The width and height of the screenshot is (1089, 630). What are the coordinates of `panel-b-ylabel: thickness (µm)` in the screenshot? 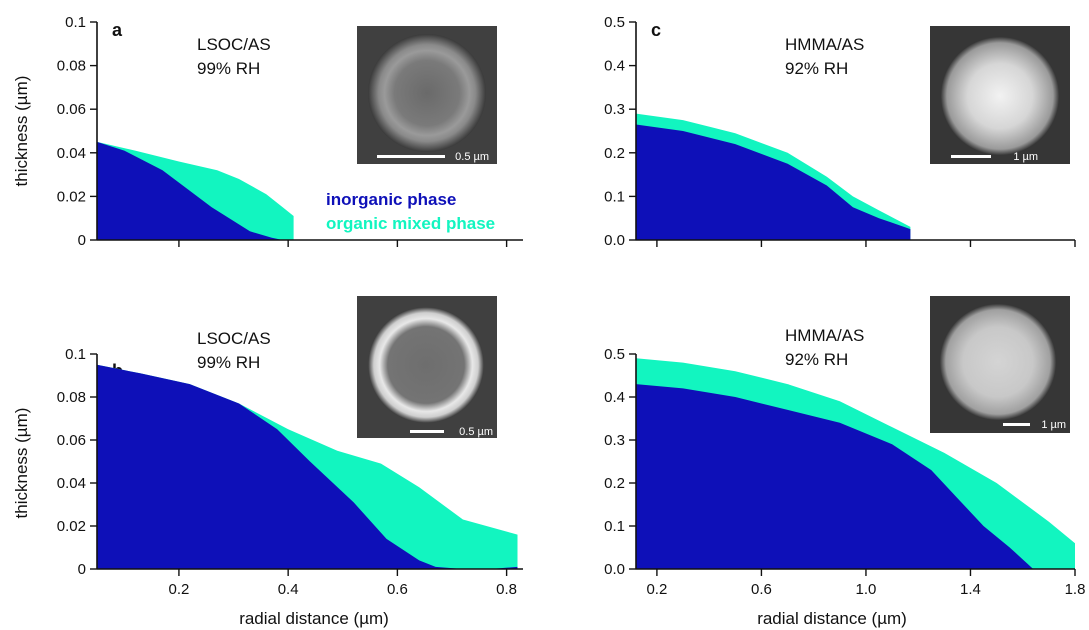 It's located at (21, 463).